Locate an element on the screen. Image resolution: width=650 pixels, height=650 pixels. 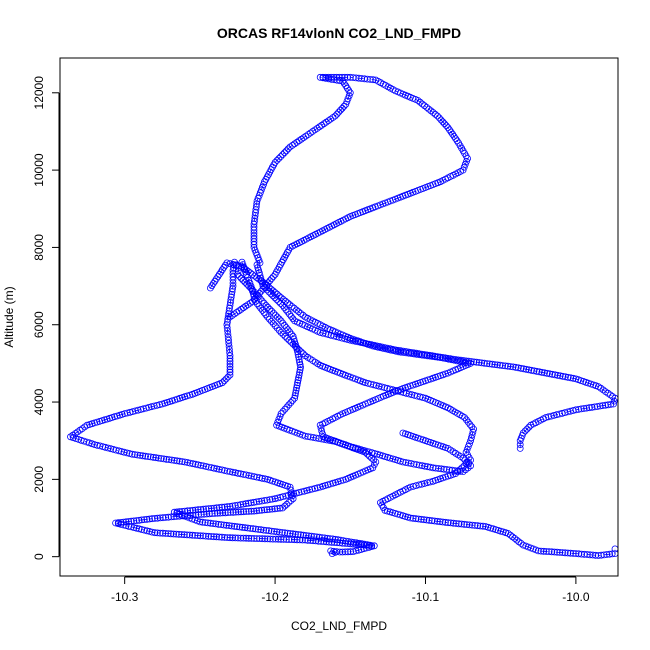
y-tick-label: 8000 is located at coordinates (39, 247).